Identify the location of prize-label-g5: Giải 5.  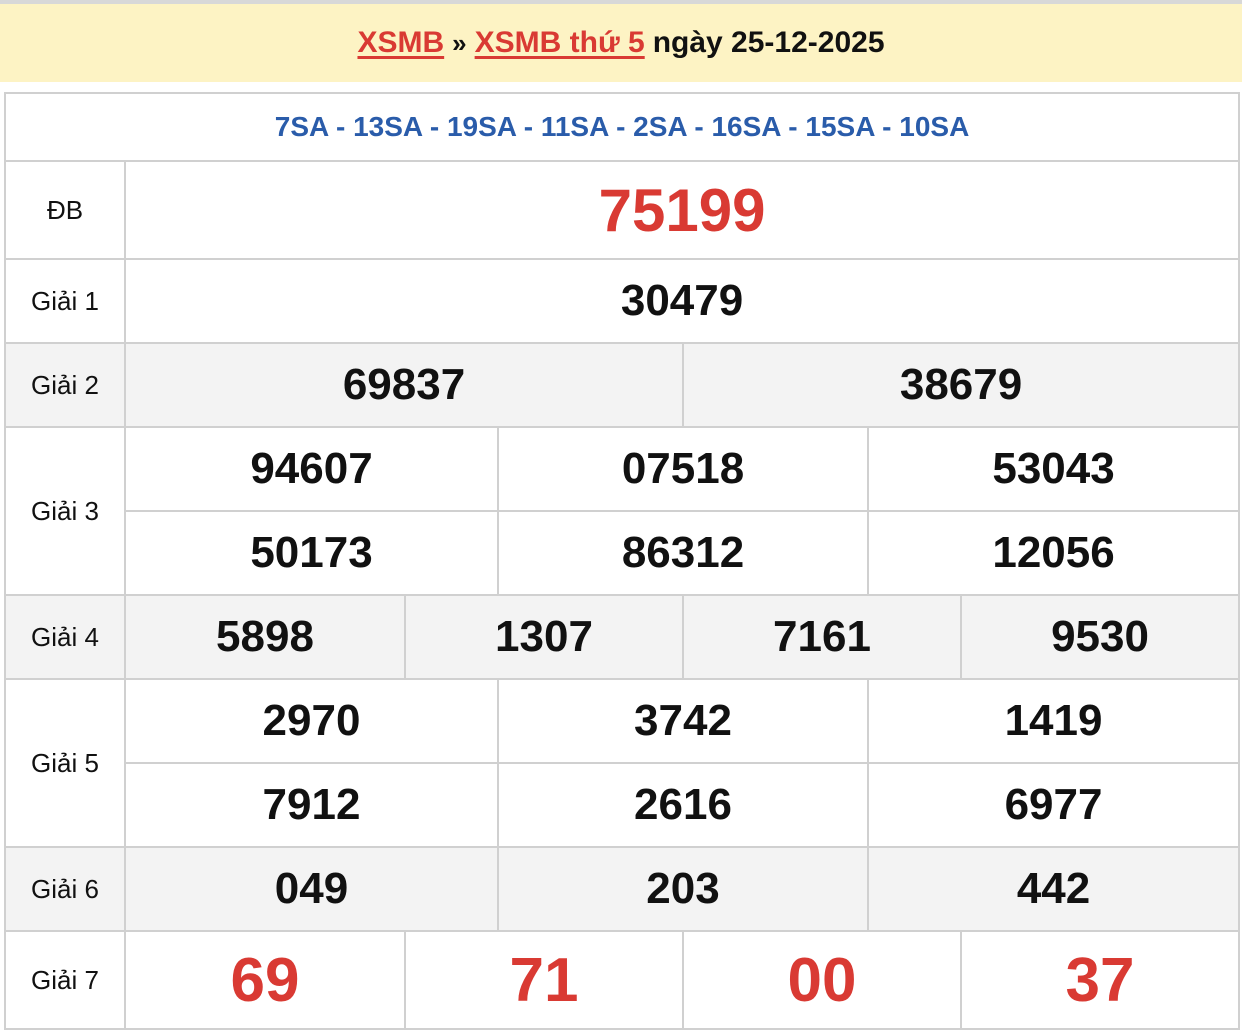
(65, 763).